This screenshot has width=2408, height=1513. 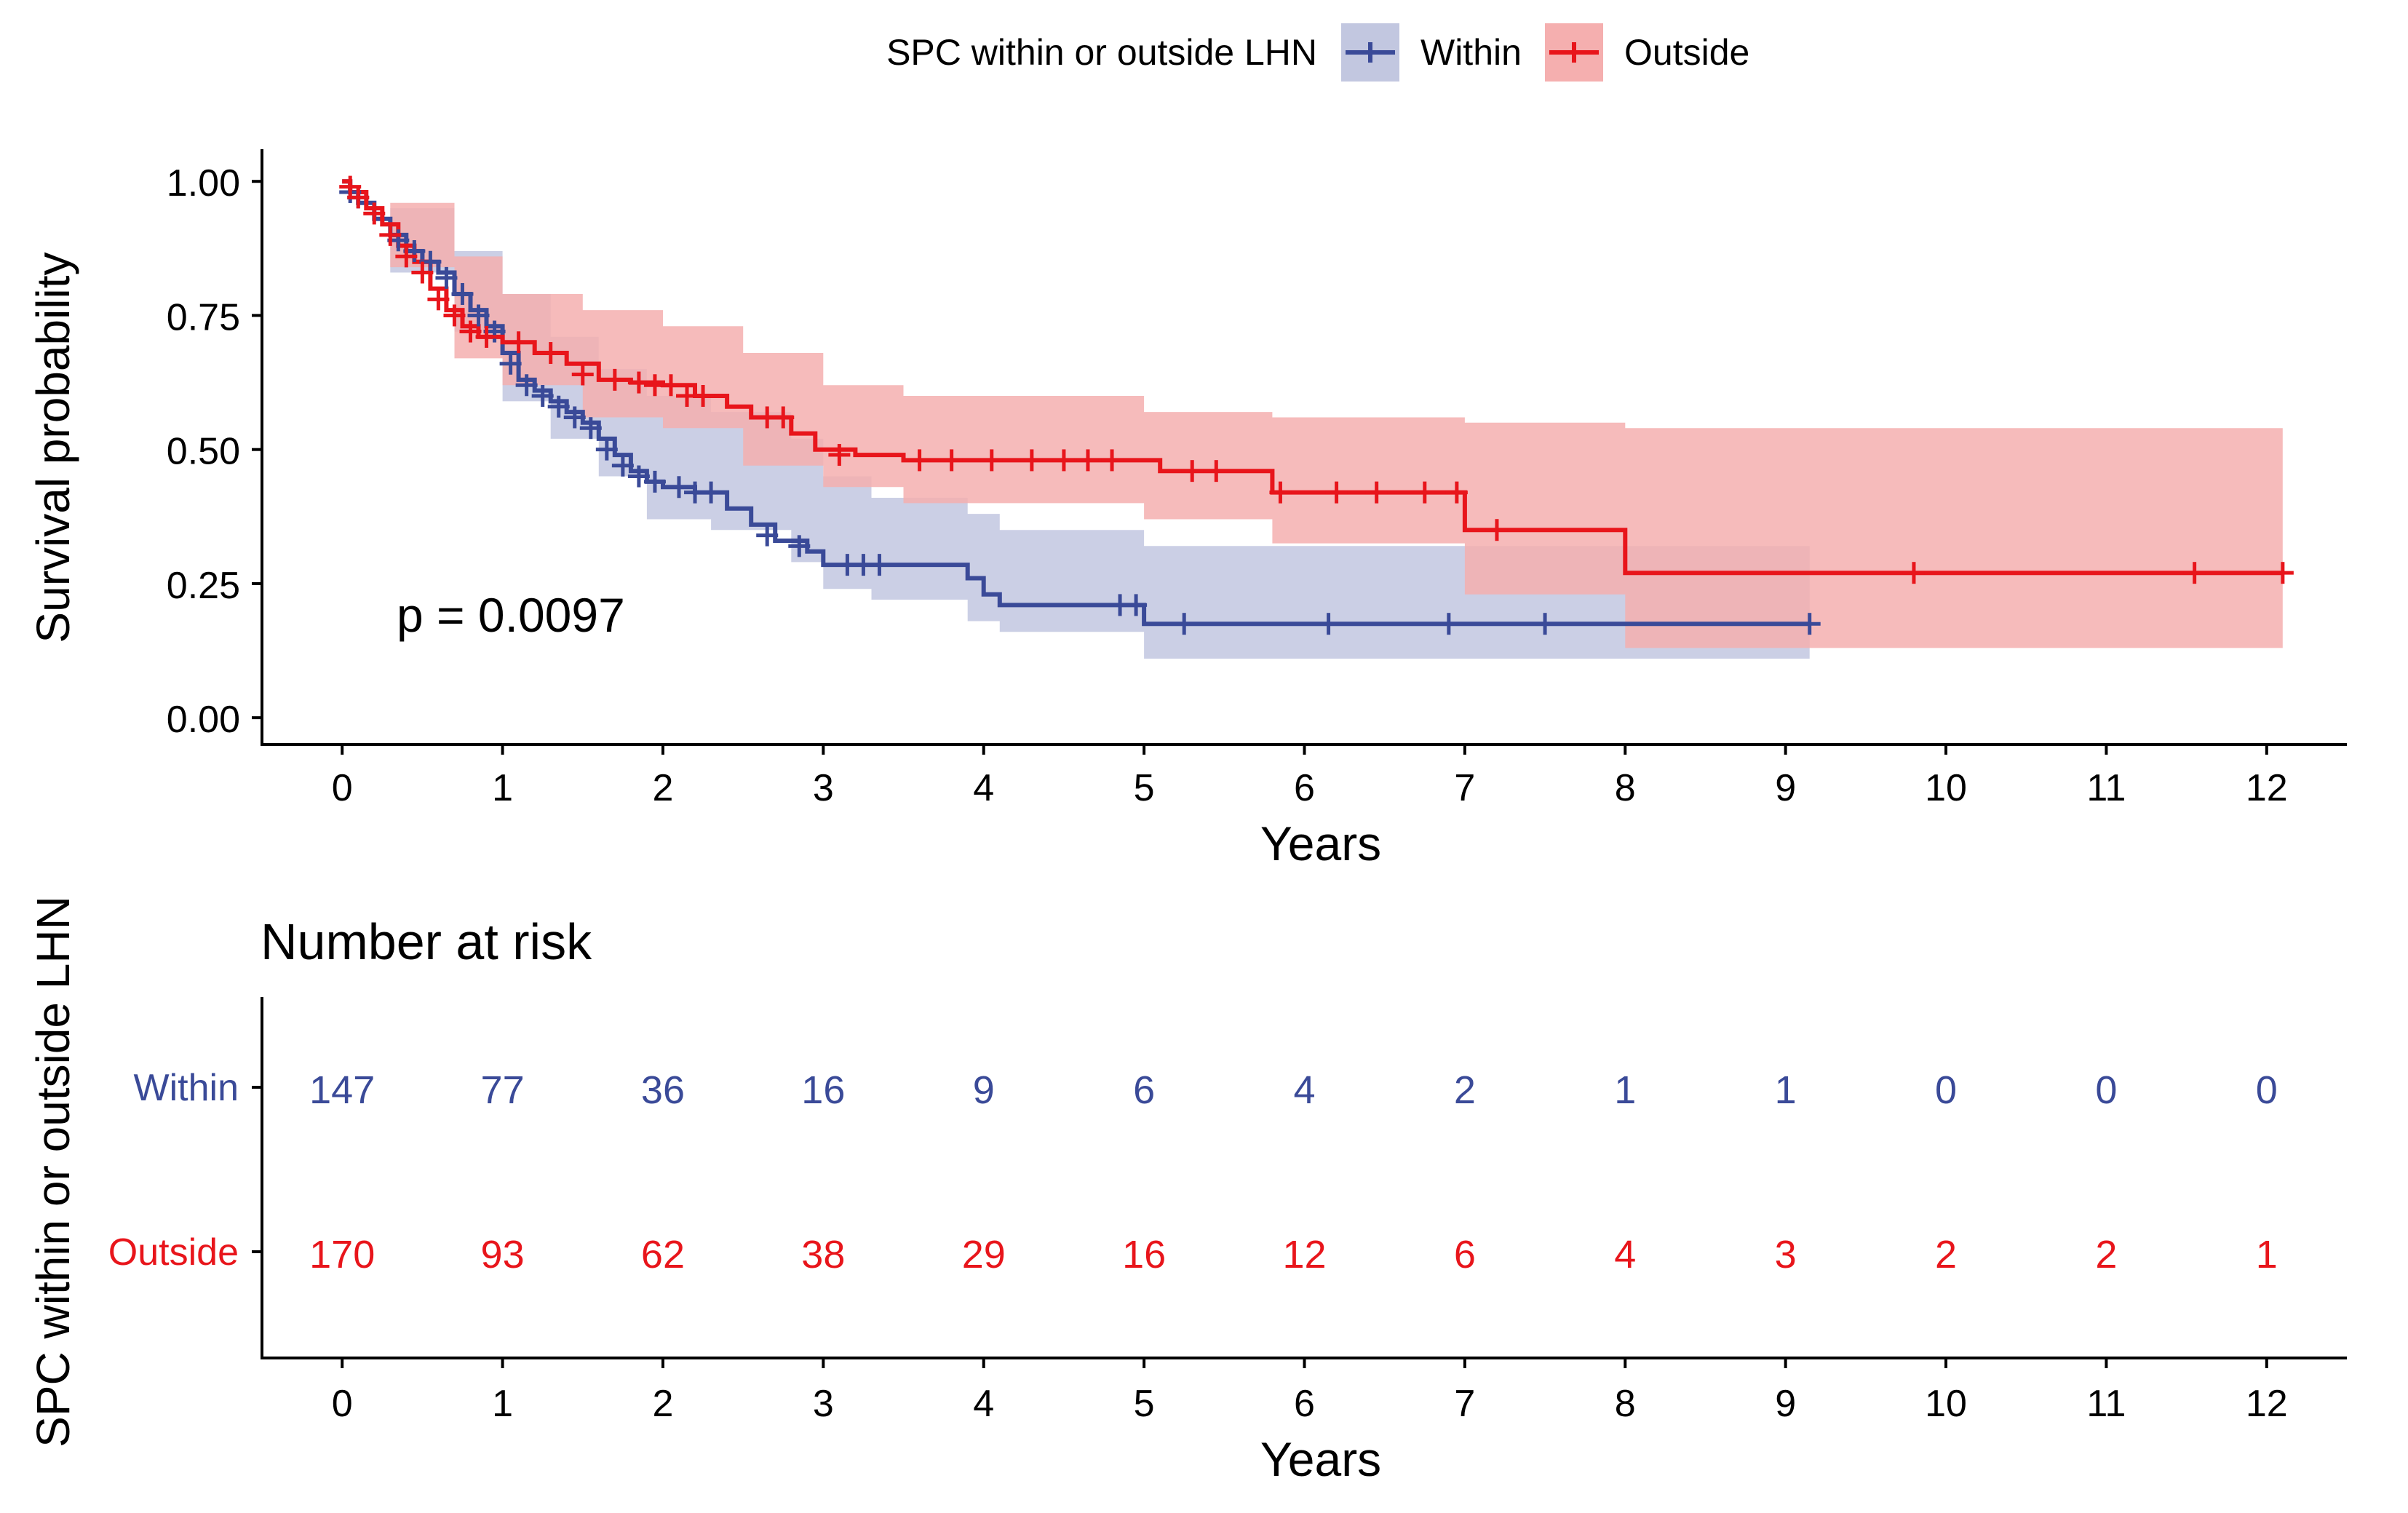 What do you see at coordinates (1320, 1459) in the screenshot?
I see `risk-x-axis-title: Years` at bounding box center [1320, 1459].